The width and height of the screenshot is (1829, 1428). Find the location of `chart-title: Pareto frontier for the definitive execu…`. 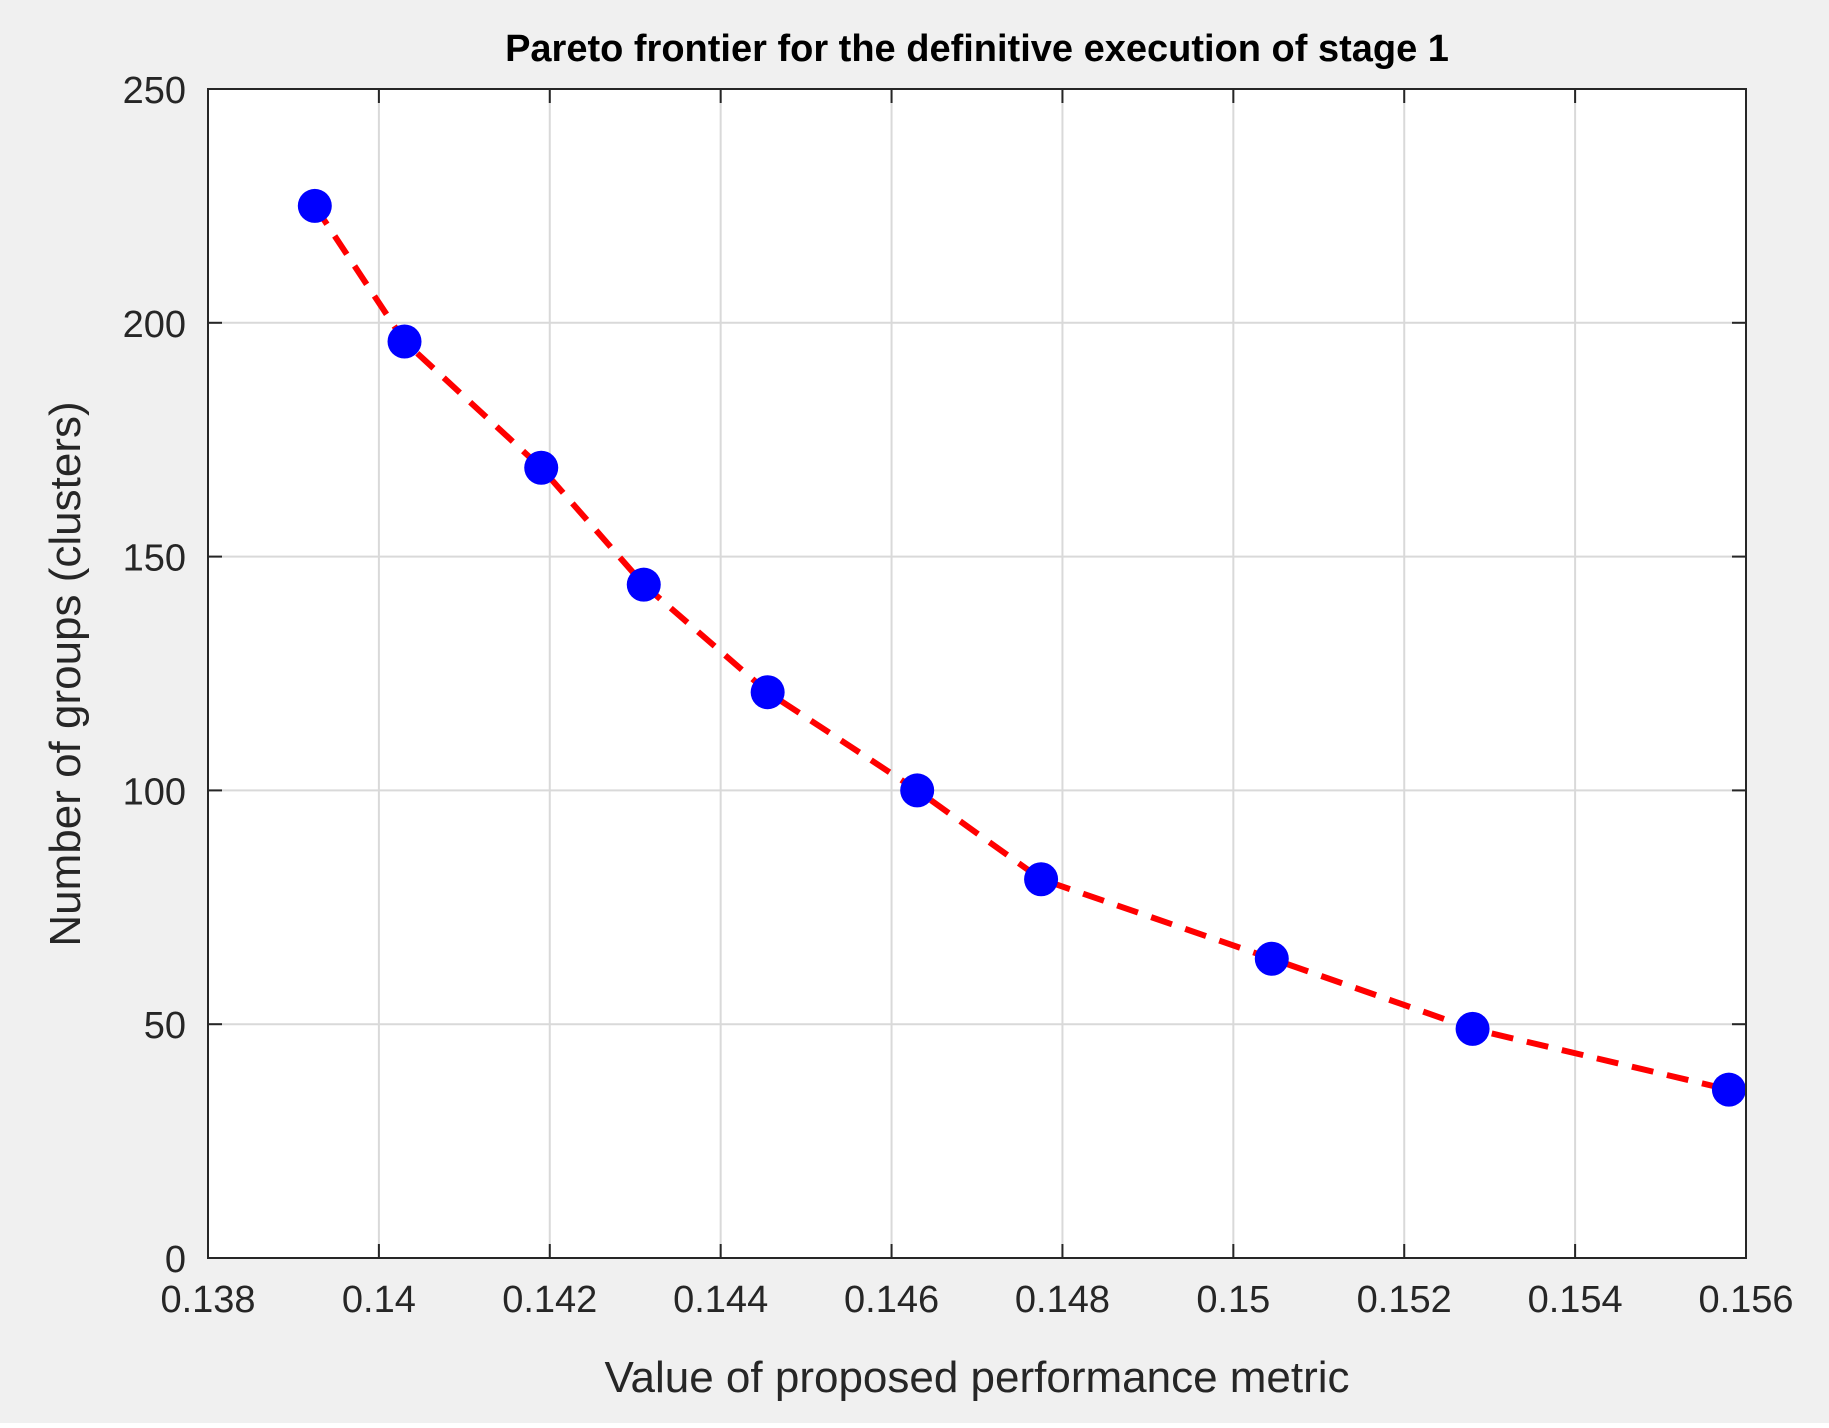

chart-title: Pareto frontier for the definitive execu… is located at coordinates (977, 49).